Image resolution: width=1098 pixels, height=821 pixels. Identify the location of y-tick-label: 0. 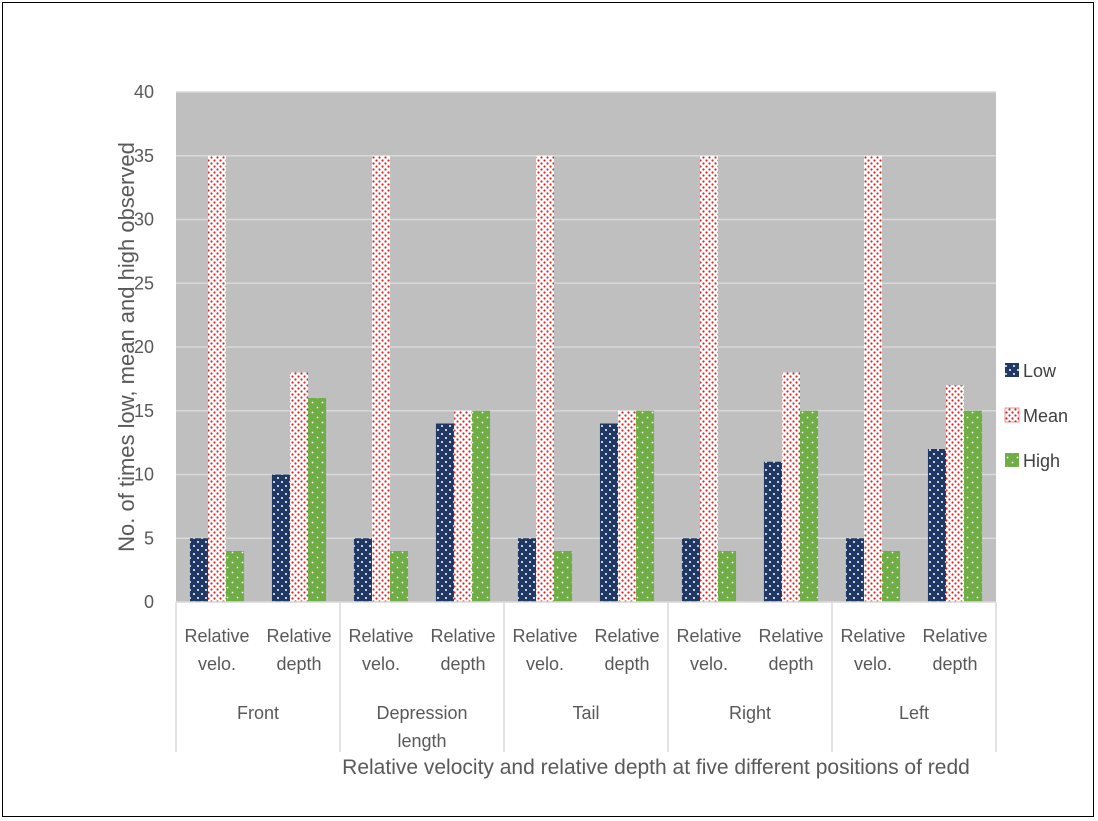
(149, 602).